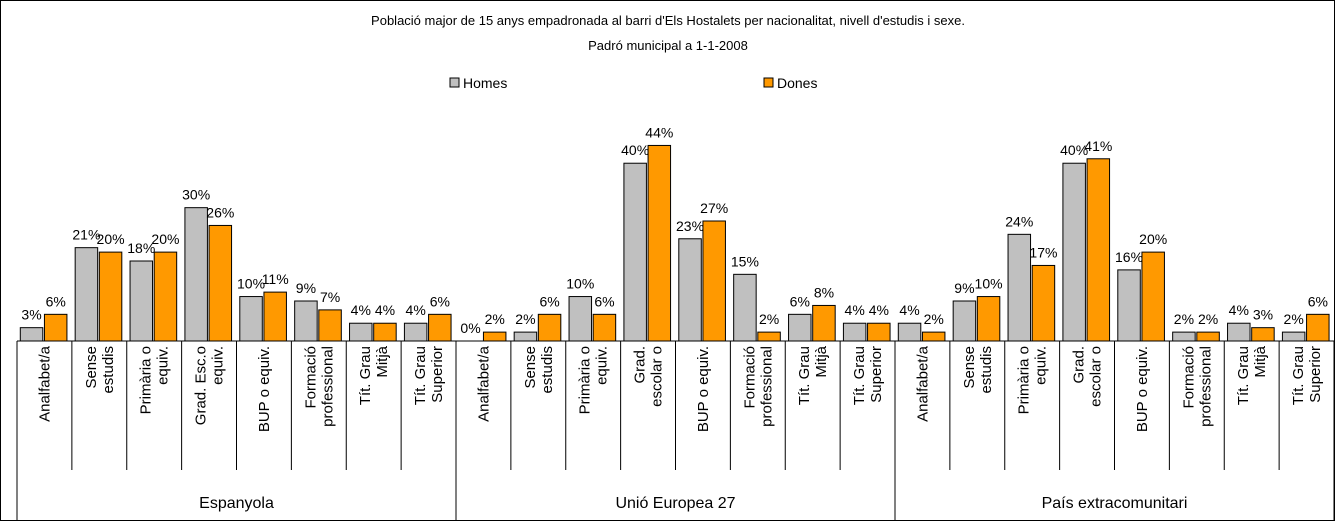 This screenshot has width=1335, height=521. Describe the element at coordinates (86, 235) in the screenshot. I see `value-label: 21%` at that location.